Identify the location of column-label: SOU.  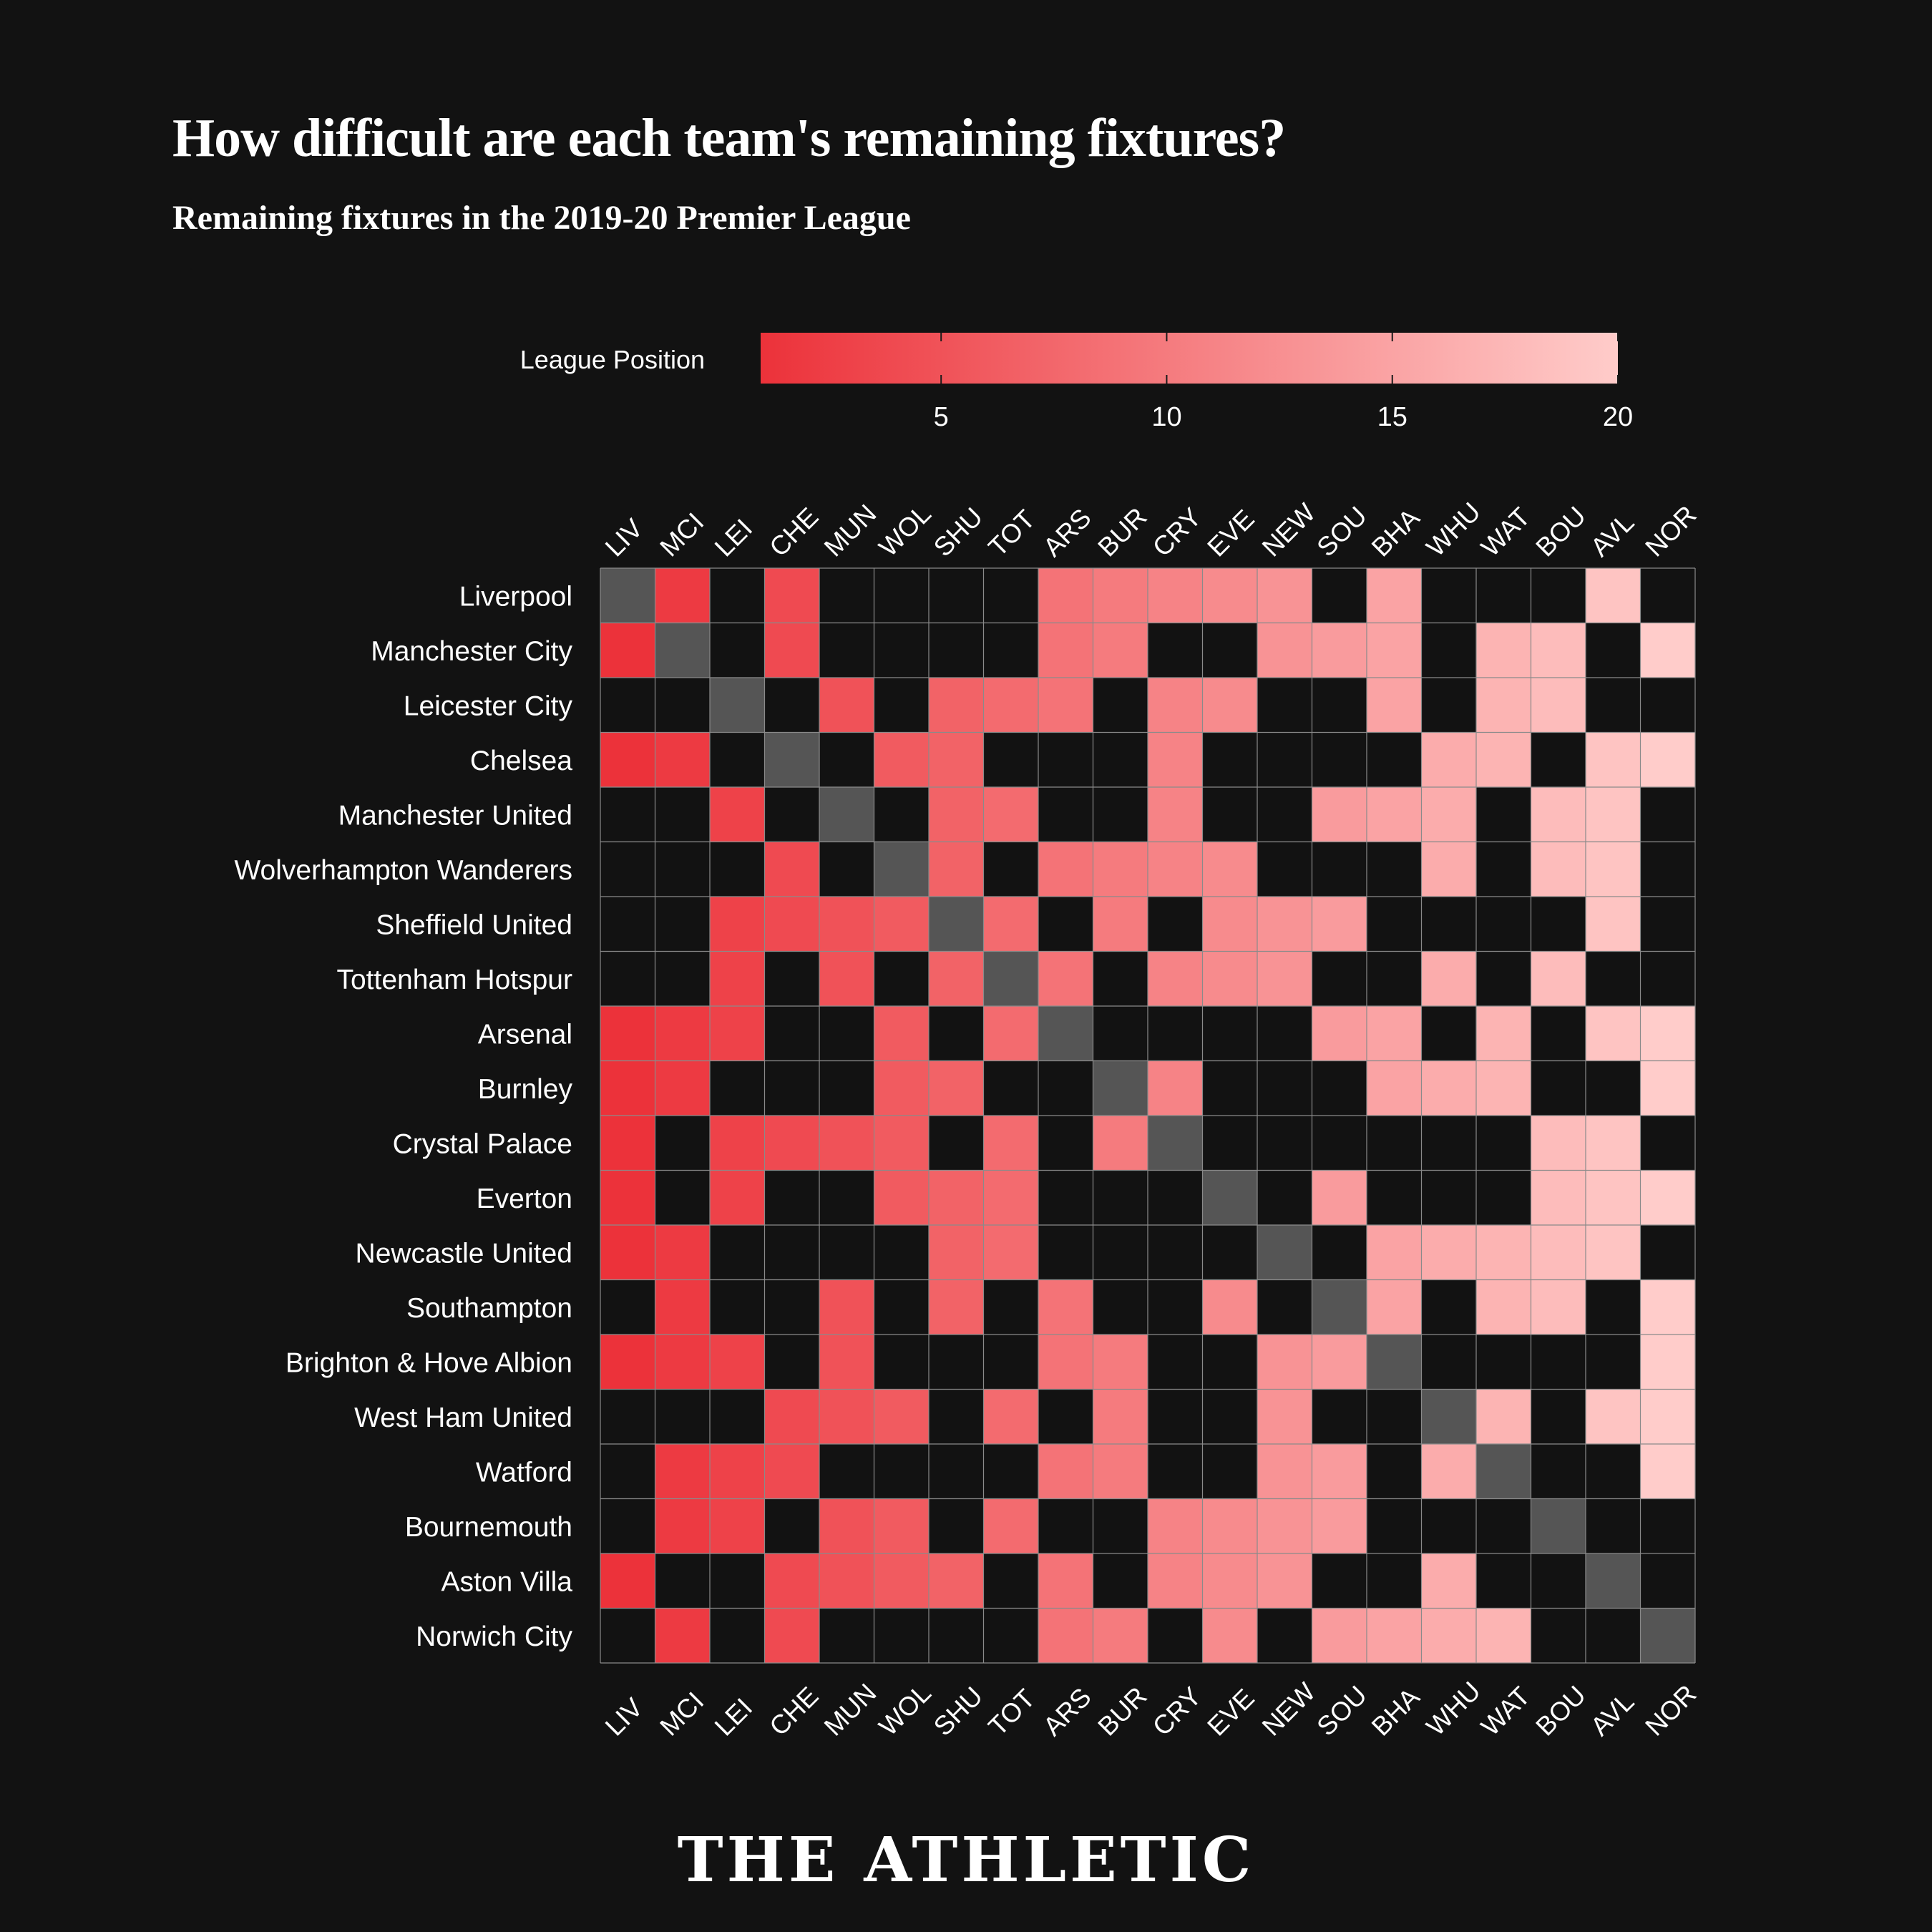
(1341, 1711).